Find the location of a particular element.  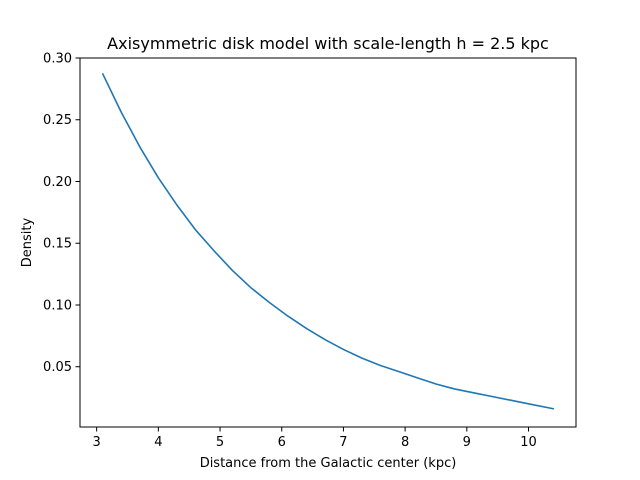

y-tick-label: 0.30 is located at coordinates (57, 59).